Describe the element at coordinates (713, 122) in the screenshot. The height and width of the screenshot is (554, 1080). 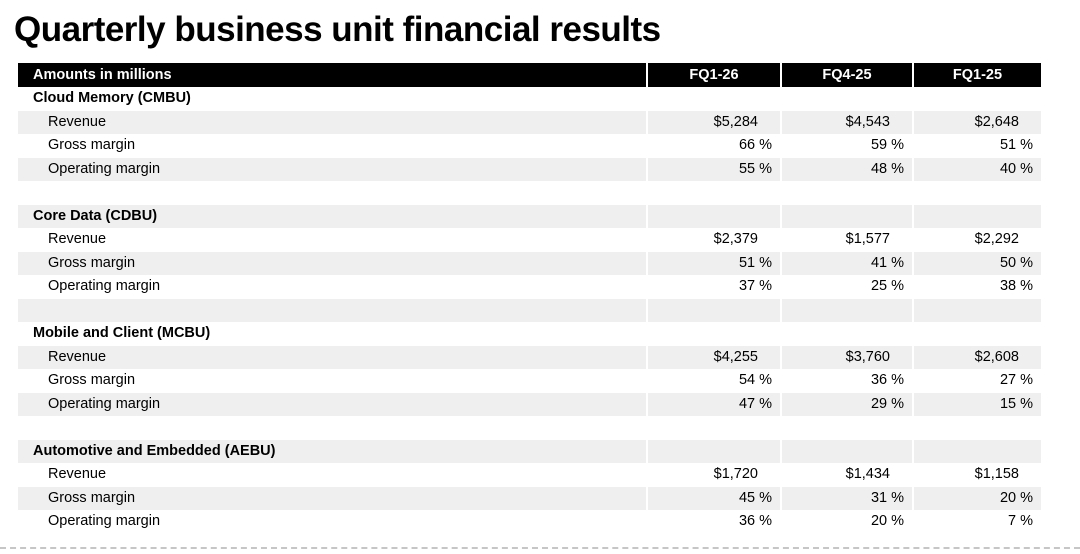
I see `value-cell: $5,284` at that location.